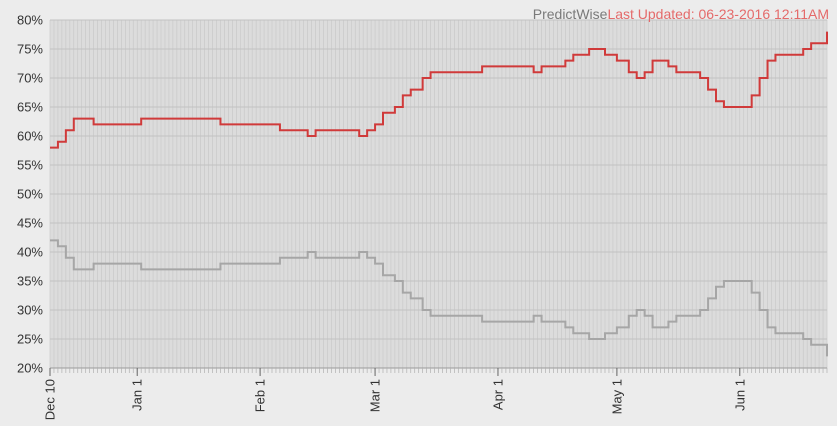 The image size is (837, 426). I want to click on y-tick-label: 80%, so click(30, 20).